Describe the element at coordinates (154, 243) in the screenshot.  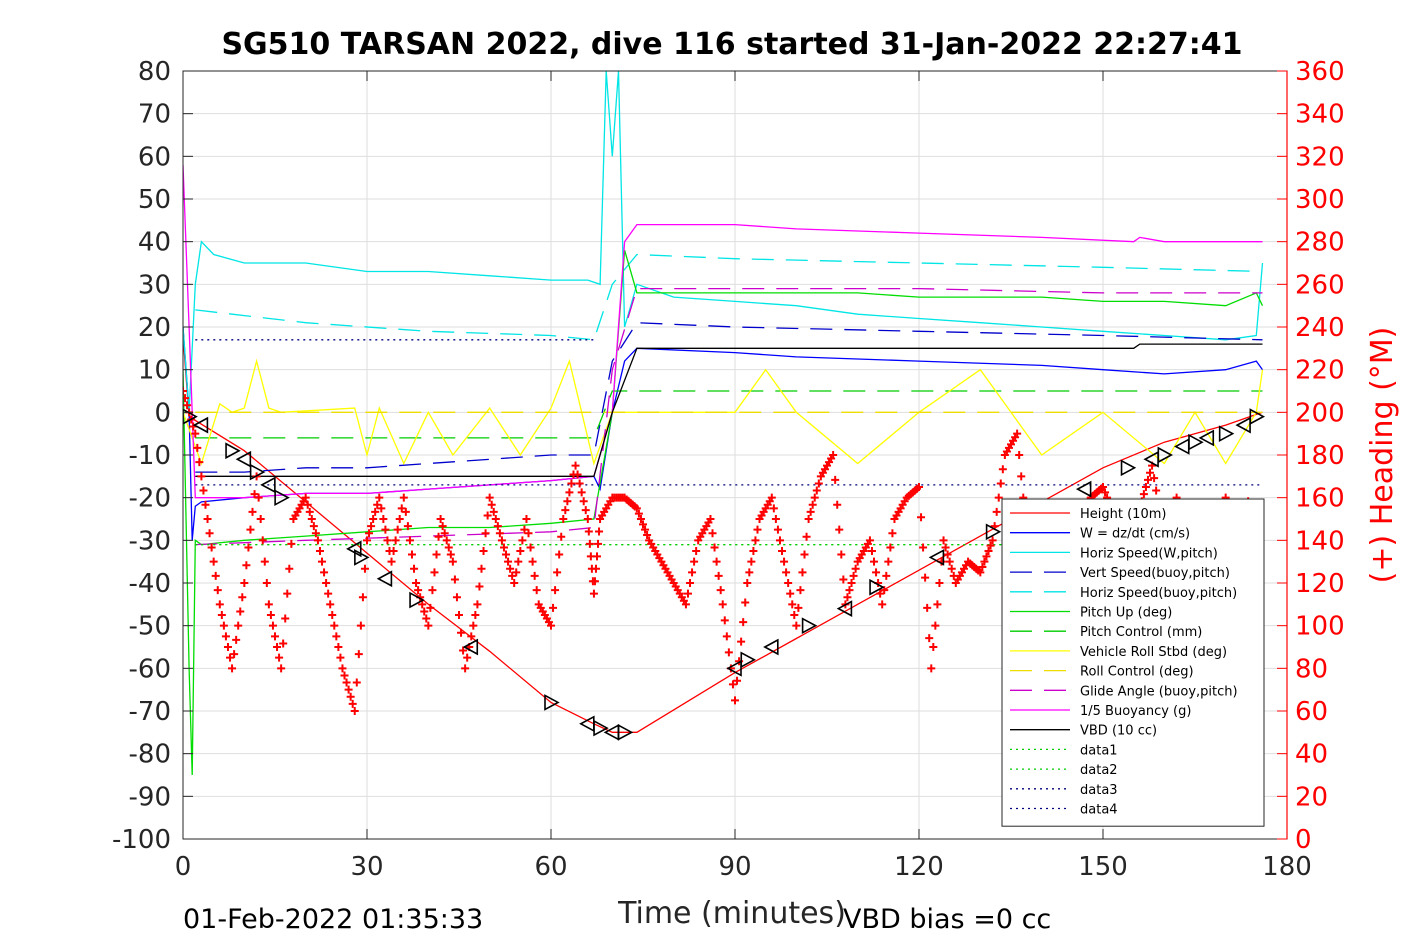
I see `y-tick-label: 40` at that location.